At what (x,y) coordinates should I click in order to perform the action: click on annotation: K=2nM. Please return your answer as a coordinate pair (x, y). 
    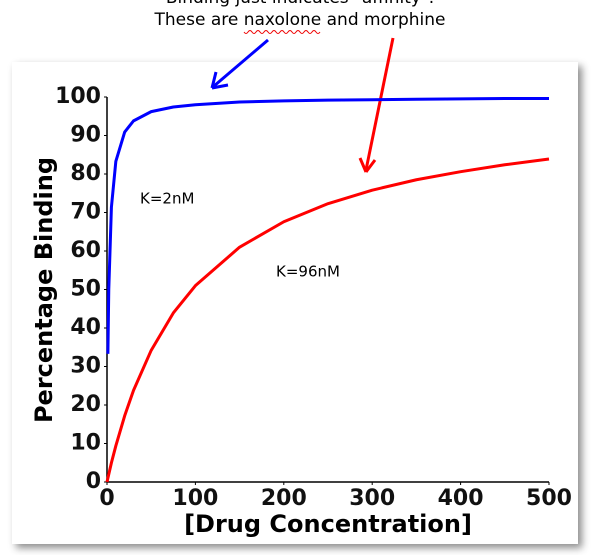
    Looking at the image, I should click on (167, 199).